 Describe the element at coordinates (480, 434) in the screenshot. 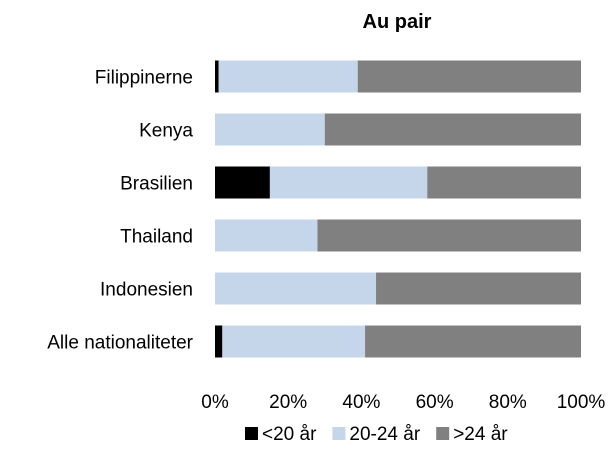

I see `legend-label: >24 år` at that location.